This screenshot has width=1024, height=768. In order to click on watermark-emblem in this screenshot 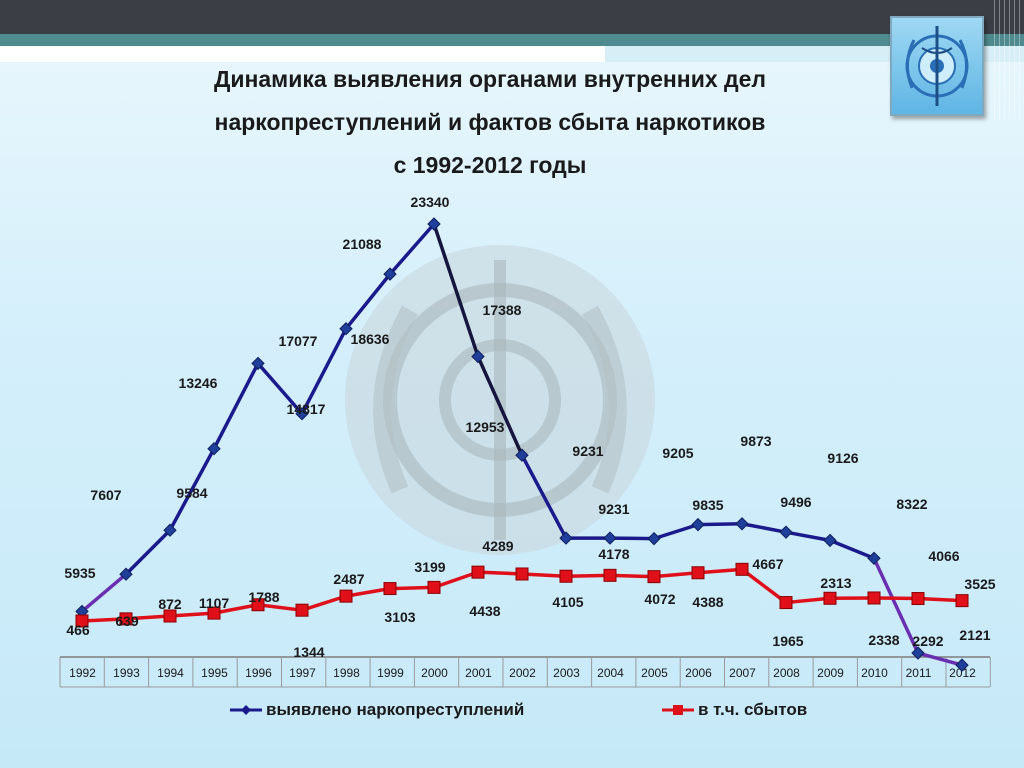, I will do `click(500, 400)`.